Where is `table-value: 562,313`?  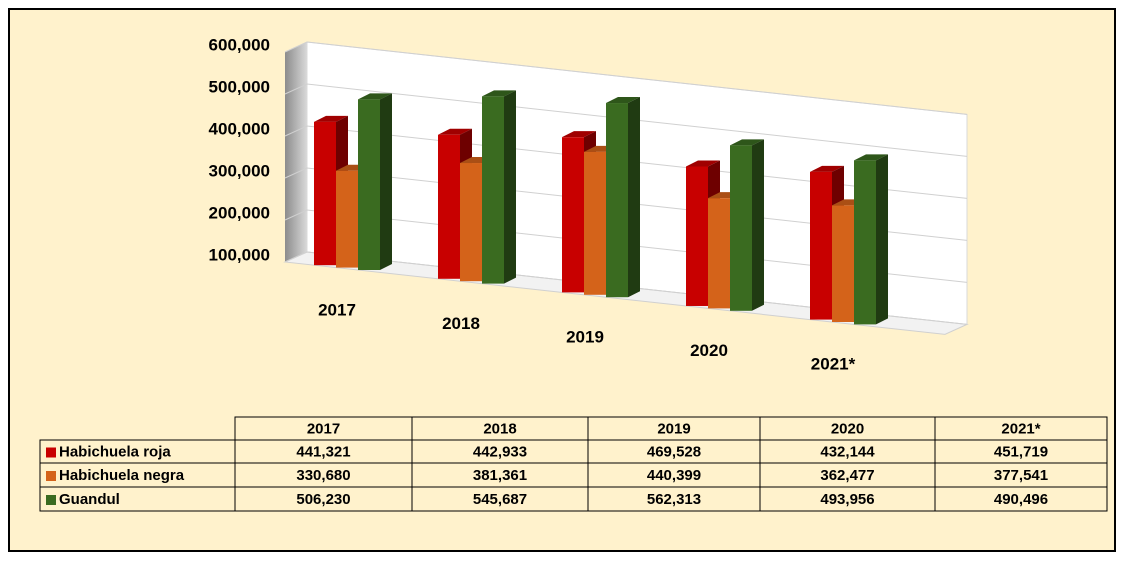 table-value: 562,313 is located at coordinates (674, 499).